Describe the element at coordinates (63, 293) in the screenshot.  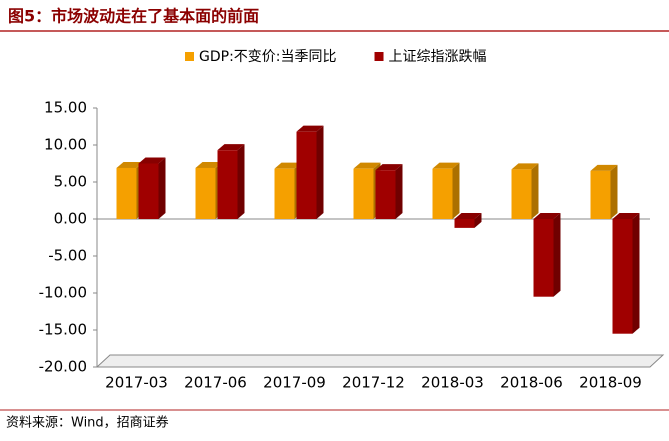
I see `y-tick-label: -10.00` at that location.